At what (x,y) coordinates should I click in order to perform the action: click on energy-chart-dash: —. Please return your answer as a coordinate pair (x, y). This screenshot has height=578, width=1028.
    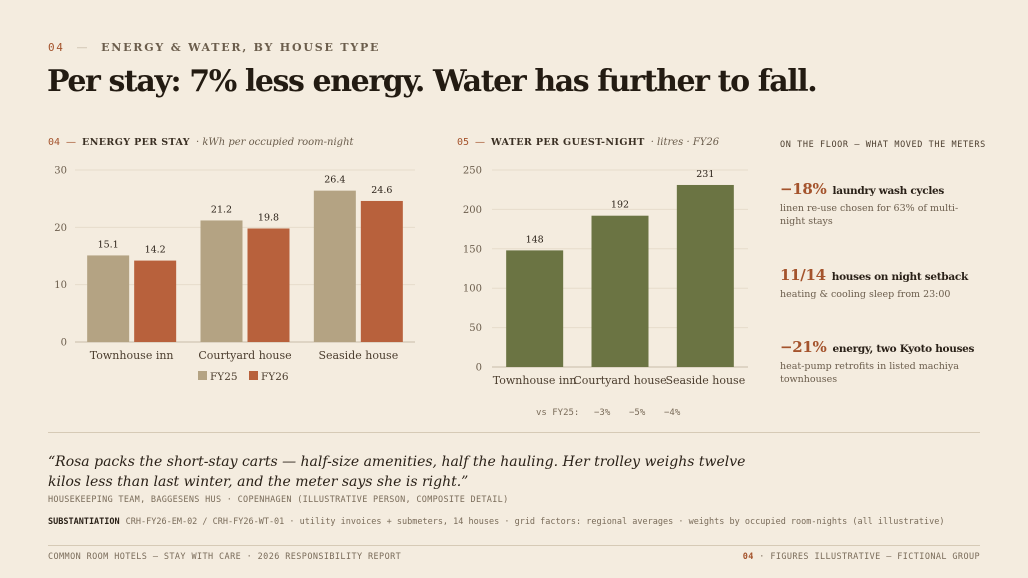
    Looking at the image, I should click on (71, 142).